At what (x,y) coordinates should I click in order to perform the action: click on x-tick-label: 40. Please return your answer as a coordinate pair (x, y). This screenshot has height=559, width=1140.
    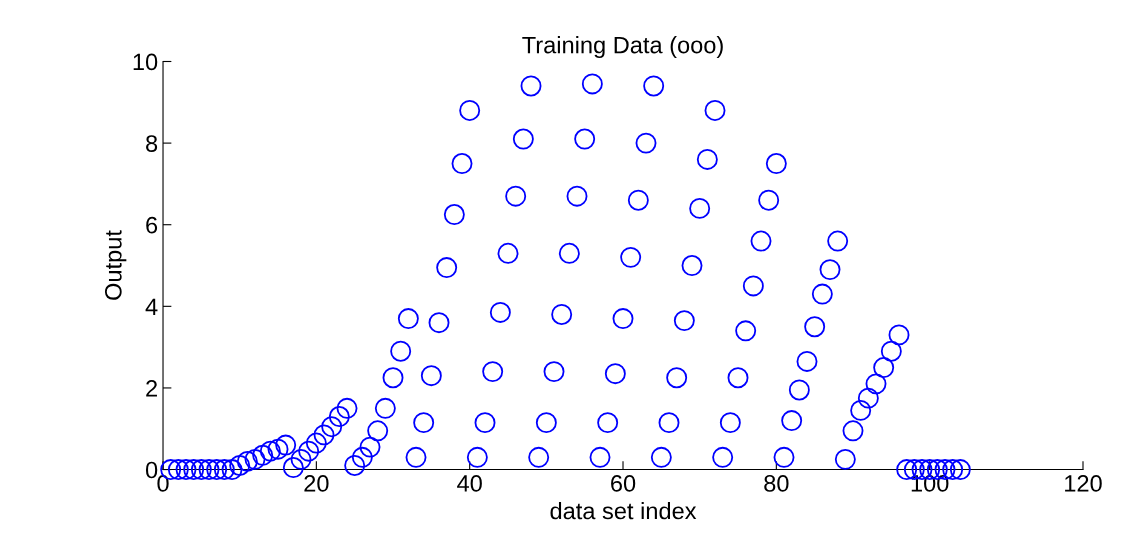
    Looking at the image, I should click on (469, 483).